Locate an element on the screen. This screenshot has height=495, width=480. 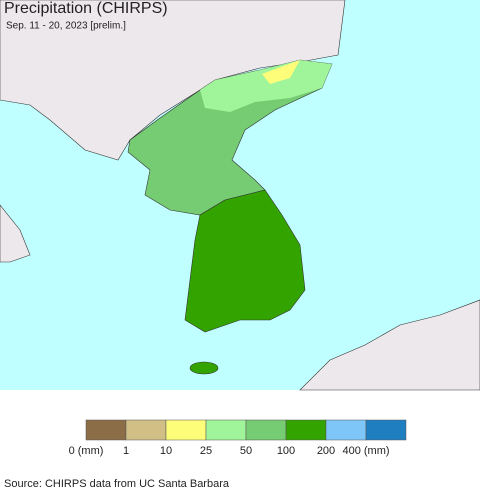
north-korea-dry is located at coordinates (281, 72).